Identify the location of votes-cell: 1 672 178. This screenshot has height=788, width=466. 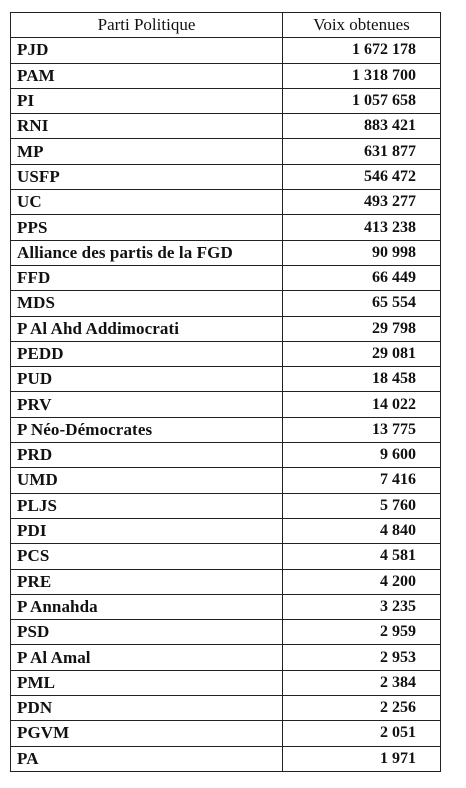
(361, 50).